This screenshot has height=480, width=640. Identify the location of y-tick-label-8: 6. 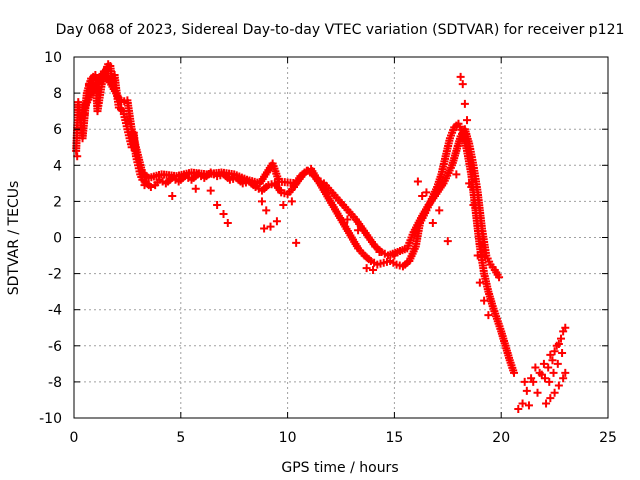
(57, 130).